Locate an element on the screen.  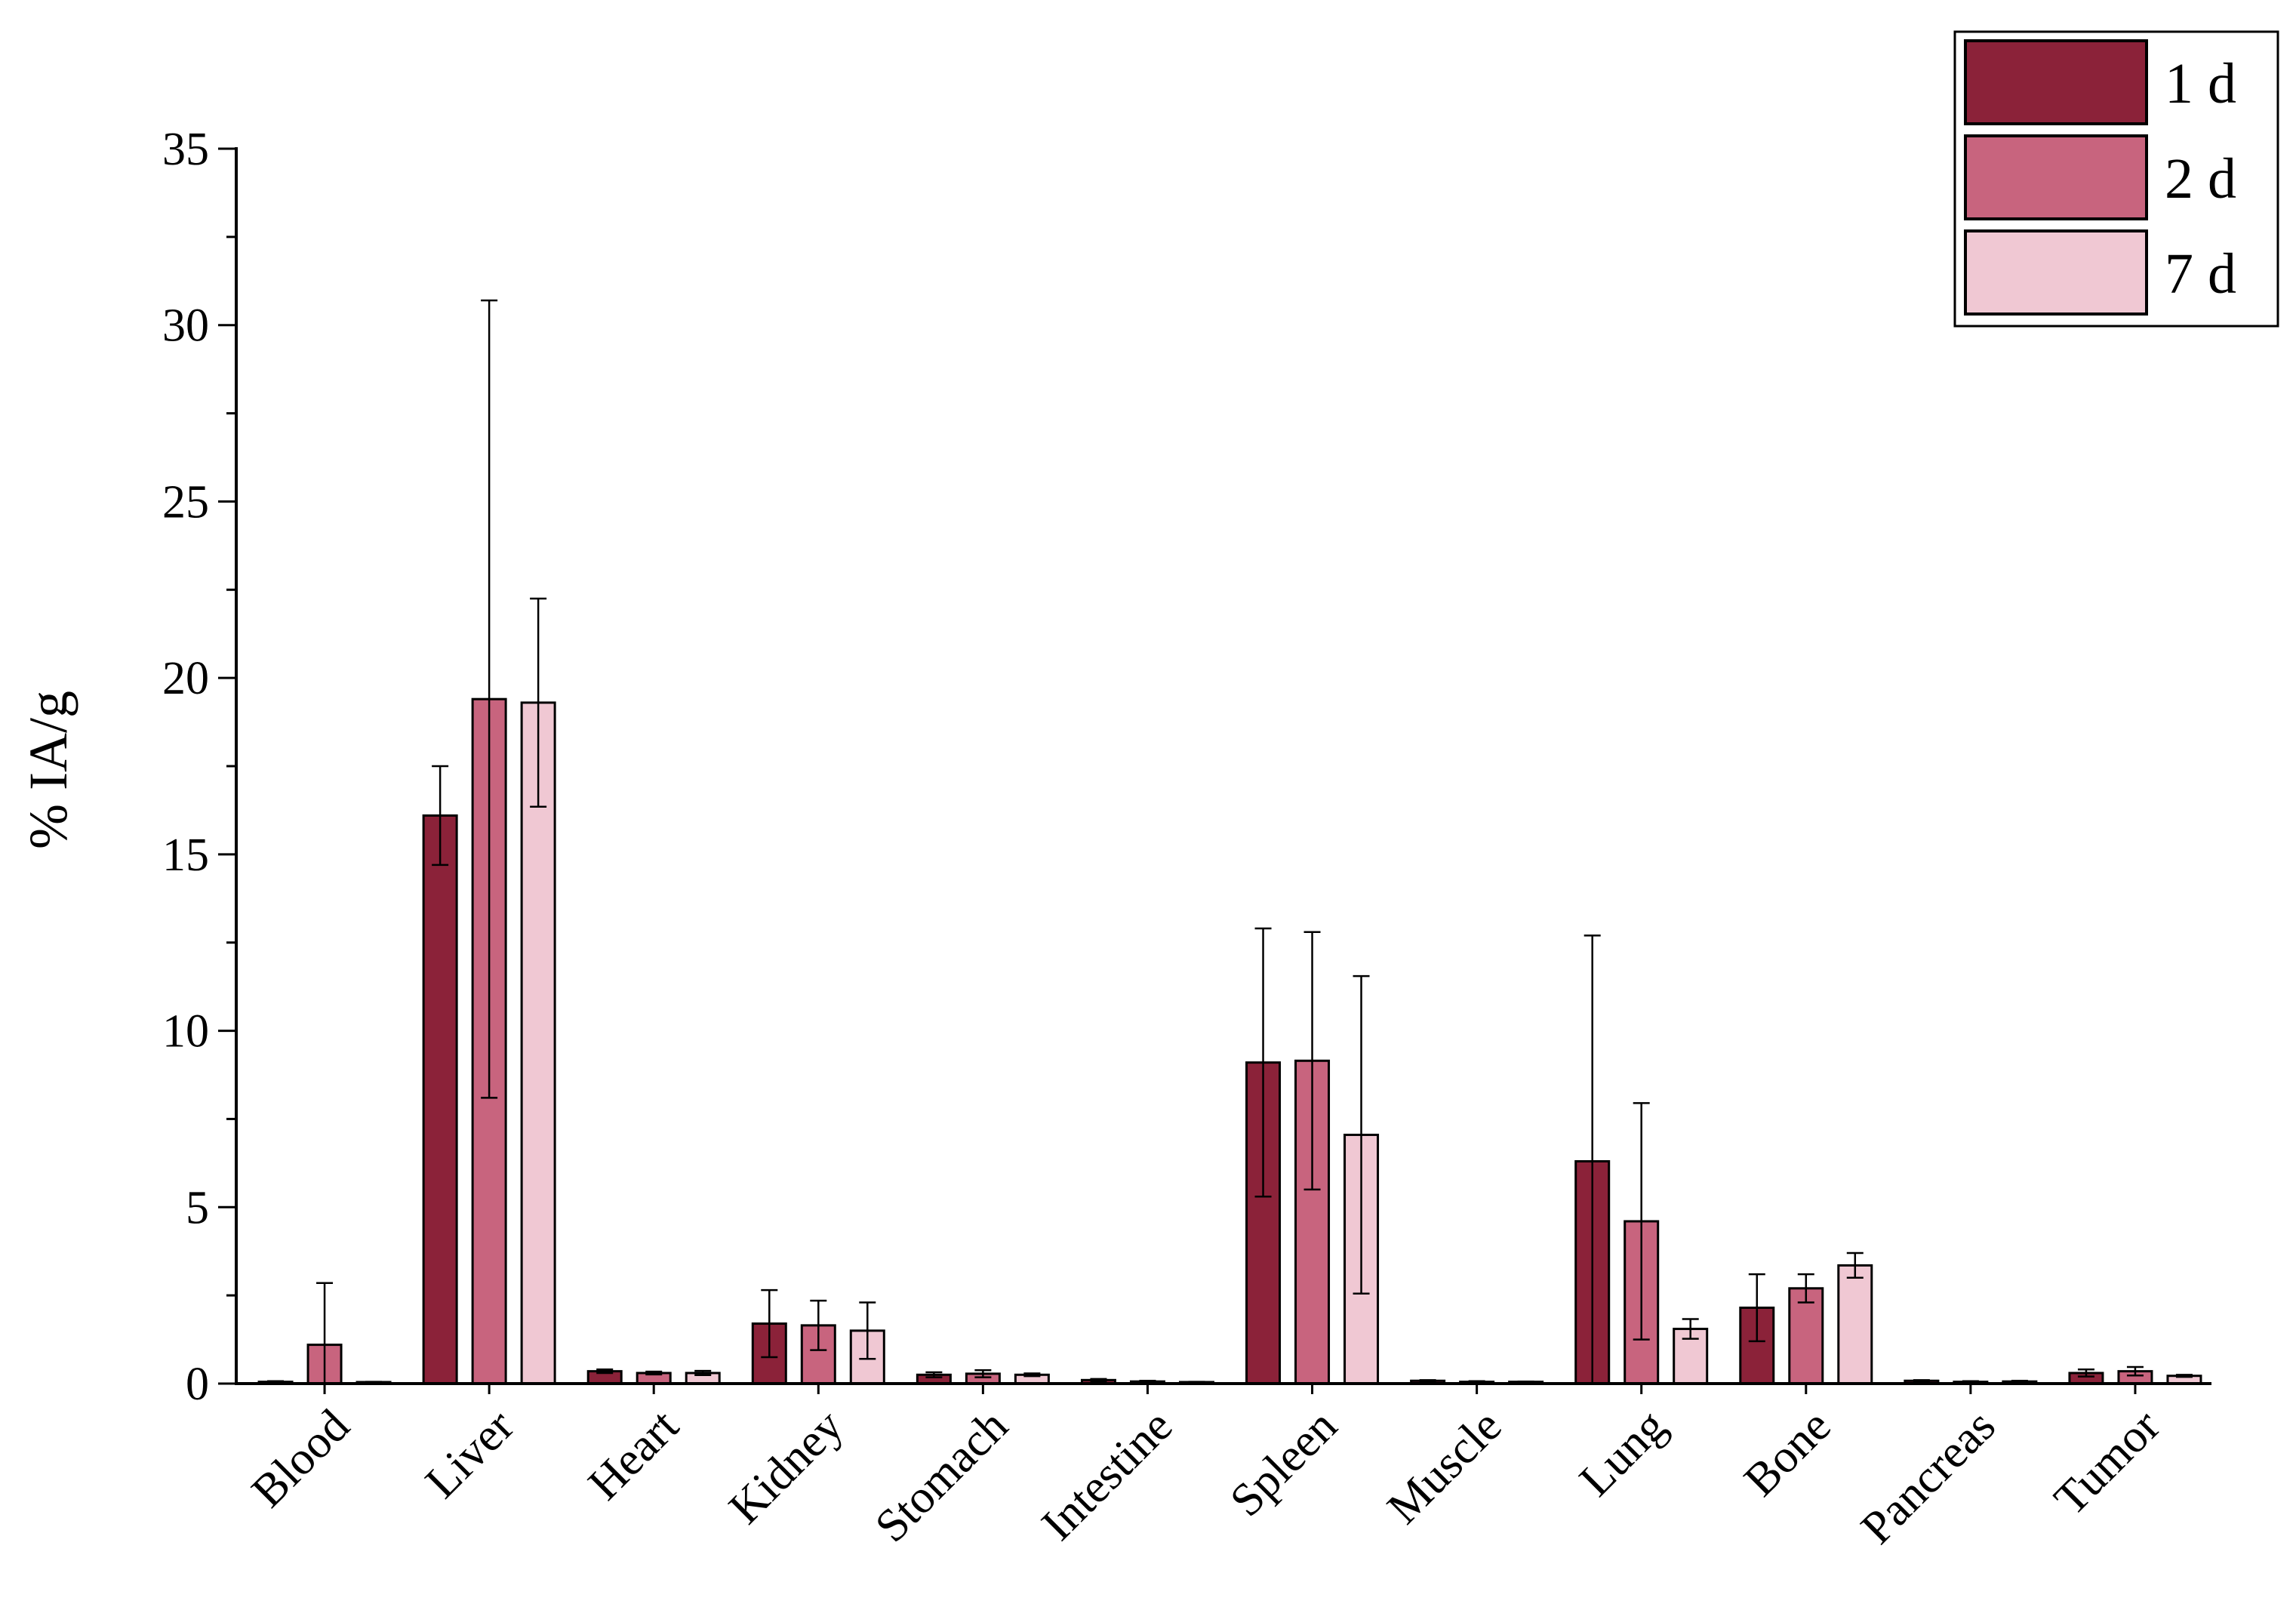
legend-label-2d: 2 d is located at coordinates (2200, 179).